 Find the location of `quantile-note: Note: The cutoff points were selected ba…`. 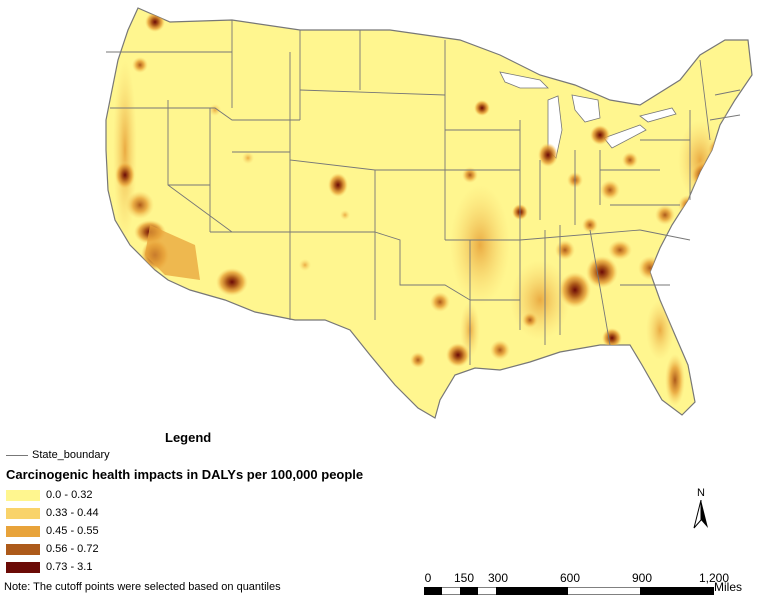

quantile-note: Note: The cutoff points were selected ba… is located at coordinates (142, 587).